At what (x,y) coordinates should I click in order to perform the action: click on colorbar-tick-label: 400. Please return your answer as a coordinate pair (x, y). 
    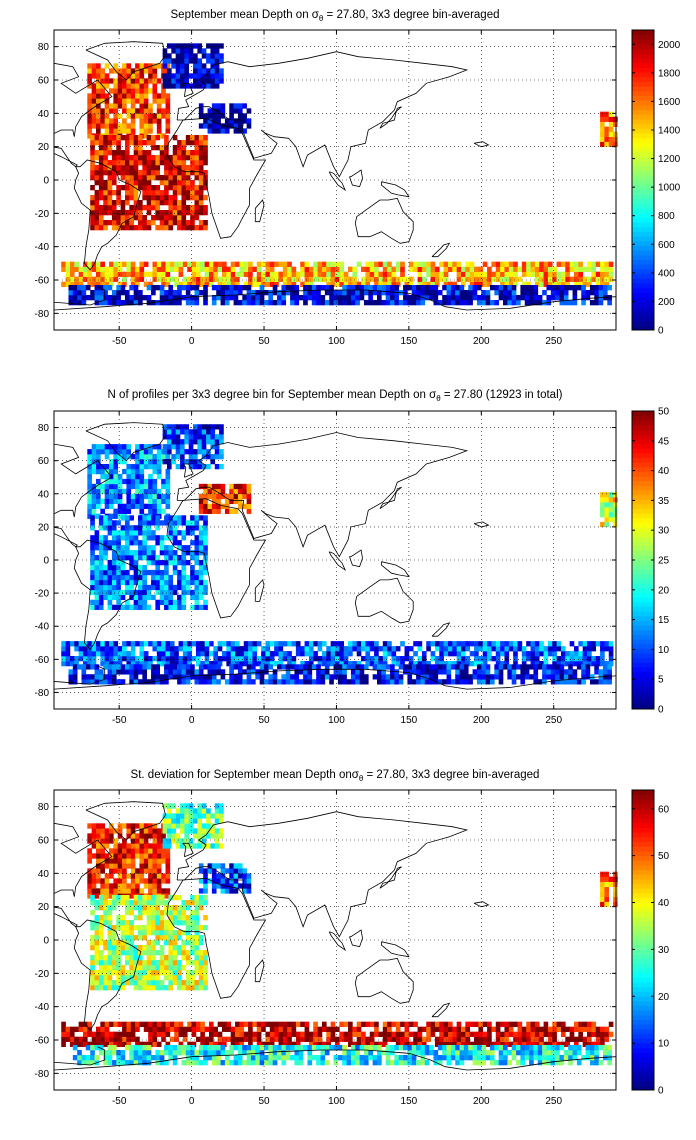
    Looking at the image, I should click on (666, 273).